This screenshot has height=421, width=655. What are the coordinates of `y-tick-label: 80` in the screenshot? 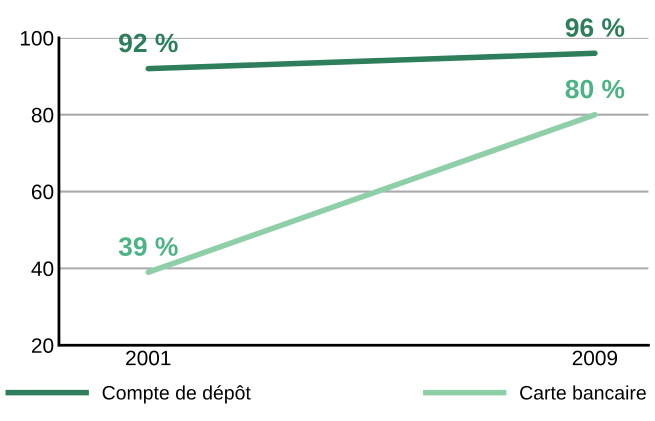 It's located at (43, 115).